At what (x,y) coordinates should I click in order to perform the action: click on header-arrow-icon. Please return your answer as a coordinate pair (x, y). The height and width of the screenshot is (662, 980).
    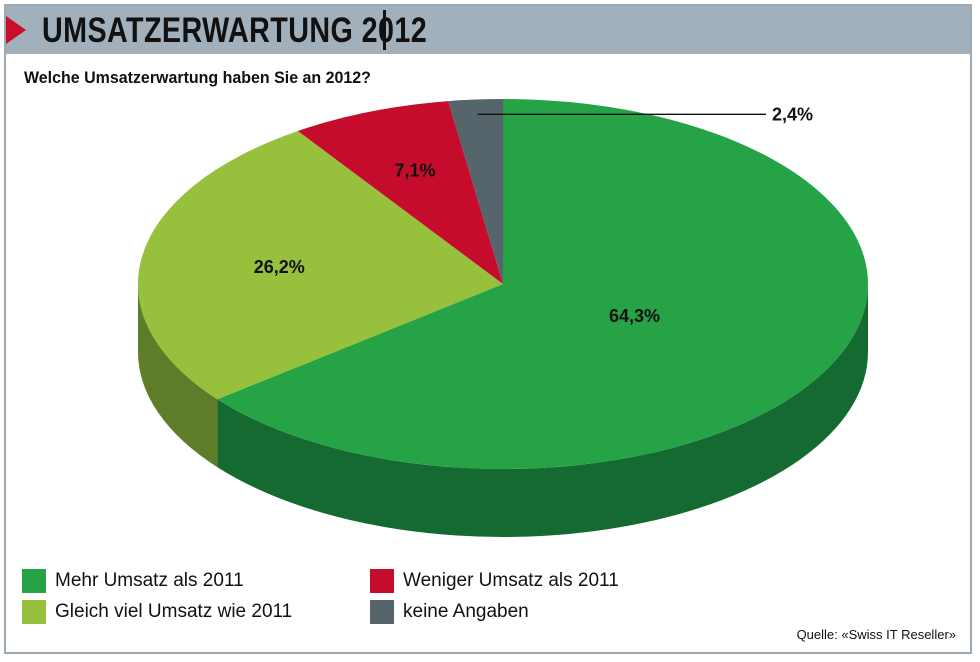
    Looking at the image, I should click on (16, 30).